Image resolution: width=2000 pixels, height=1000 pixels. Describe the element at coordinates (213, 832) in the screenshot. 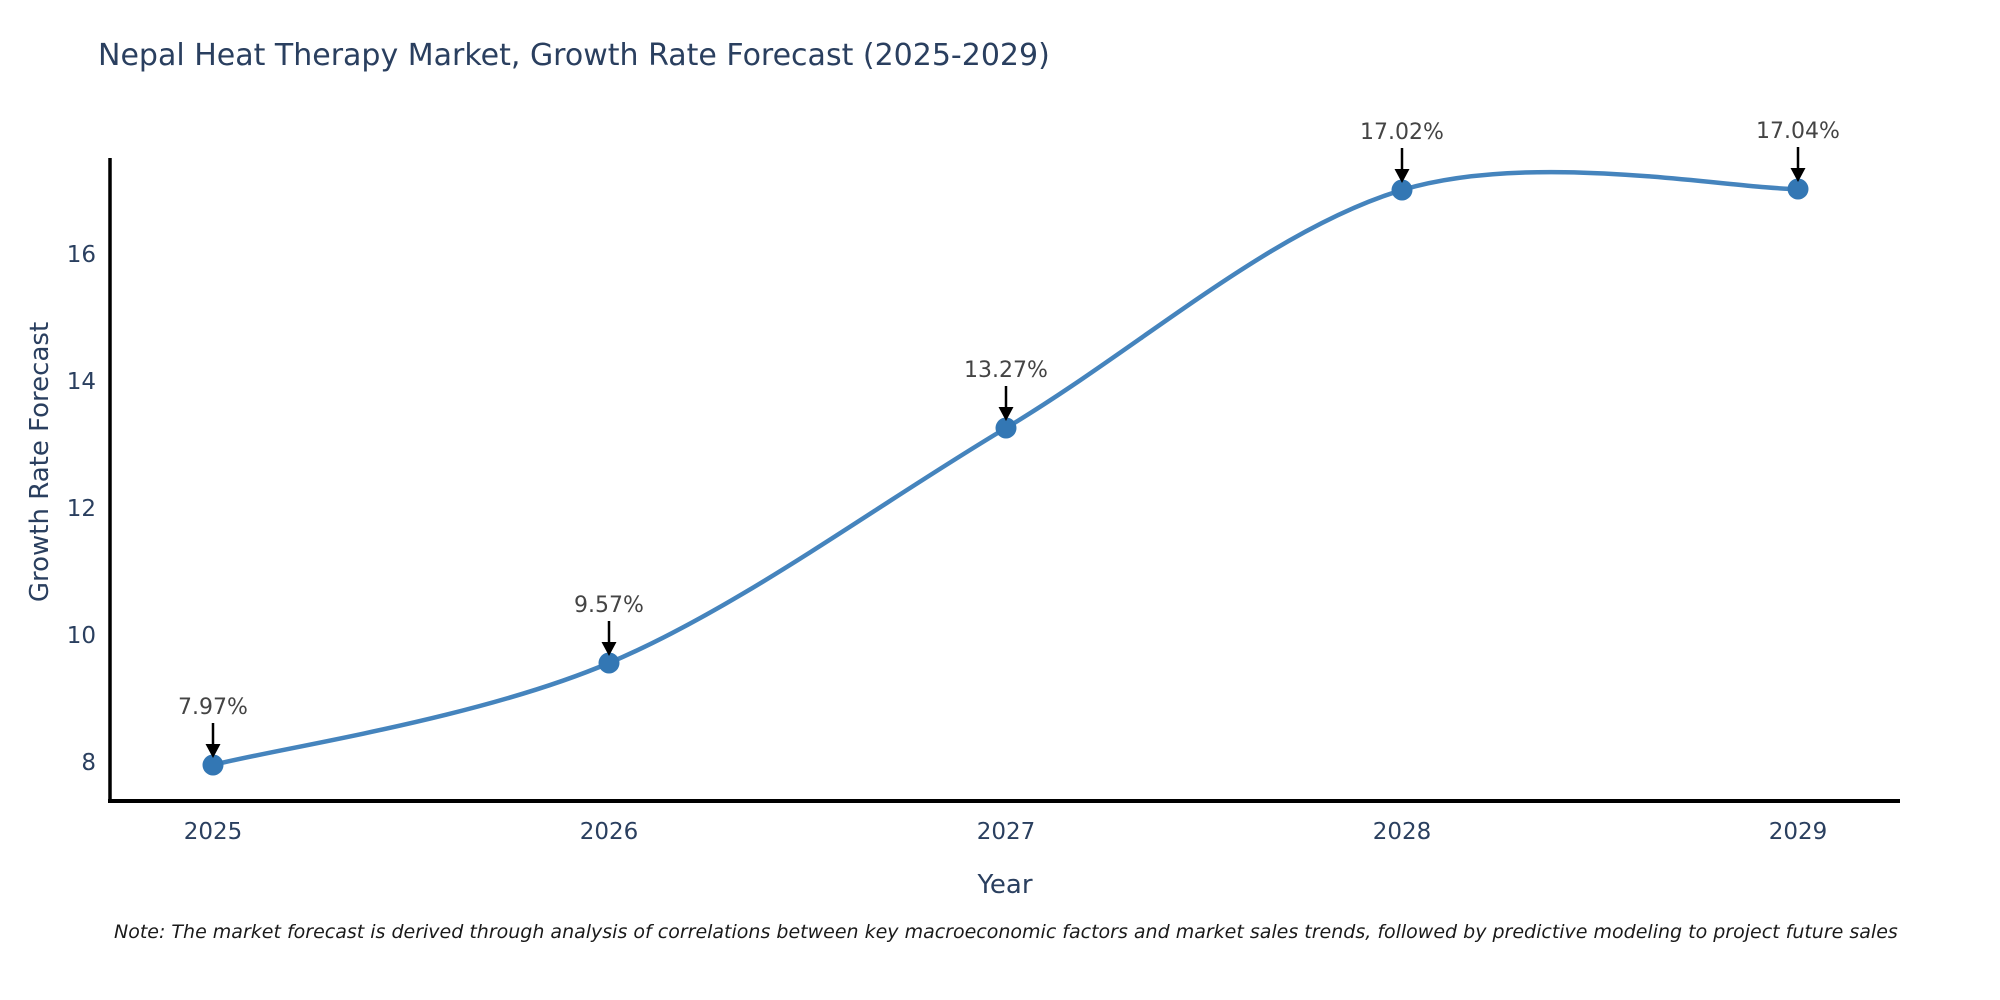

I see `x-tick-2025: 2025` at that location.